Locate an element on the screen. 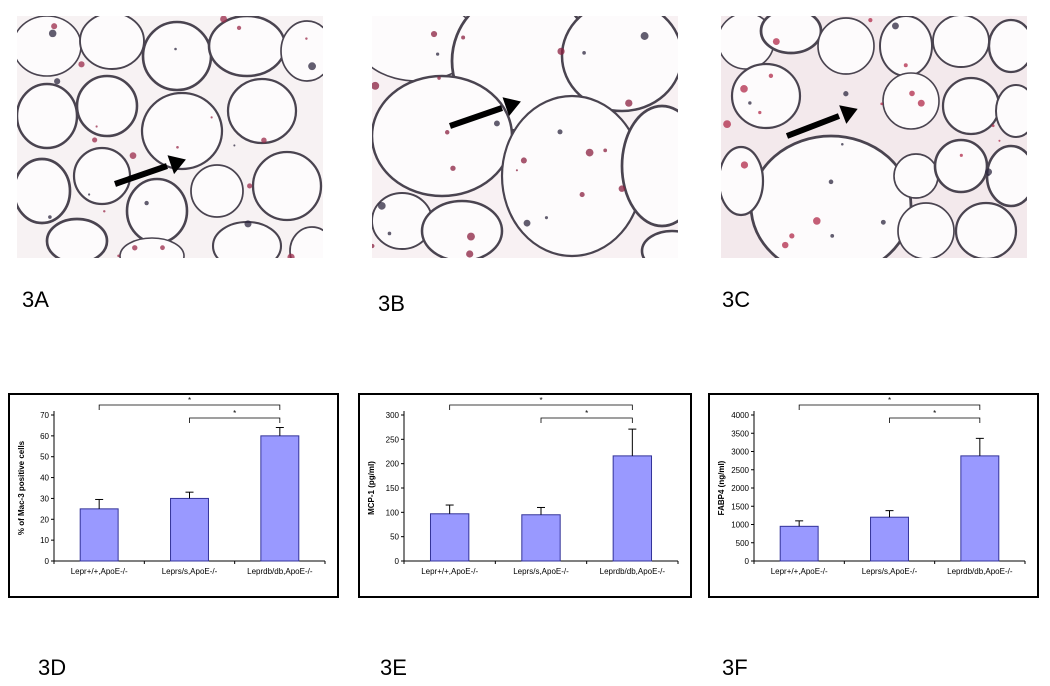 The height and width of the screenshot is (686, 1050). y-tick-label: 0 is located at coordinates (397, 561).